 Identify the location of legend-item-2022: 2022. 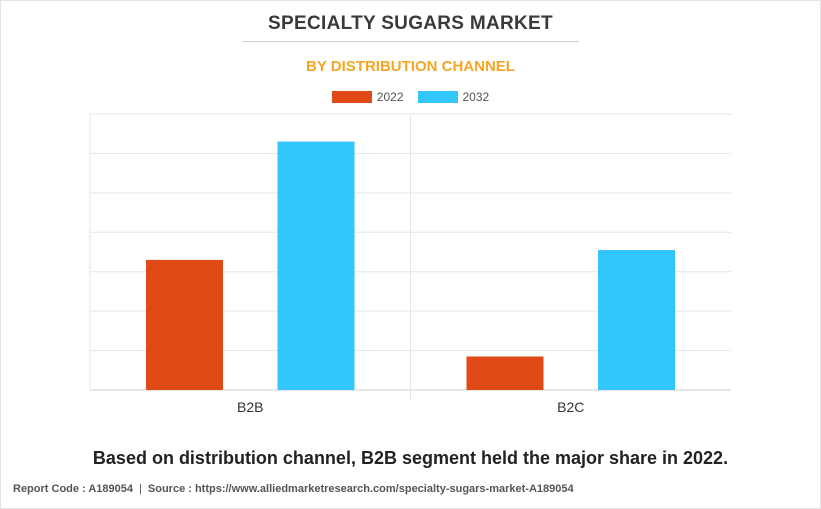
(367, 97).